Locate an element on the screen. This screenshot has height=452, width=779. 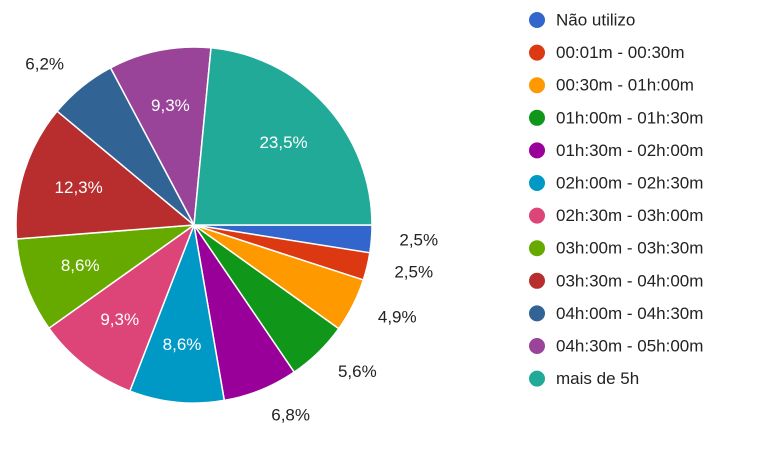
legend-label: 00:01m - 00:30m is located at coordinates (620, 52).